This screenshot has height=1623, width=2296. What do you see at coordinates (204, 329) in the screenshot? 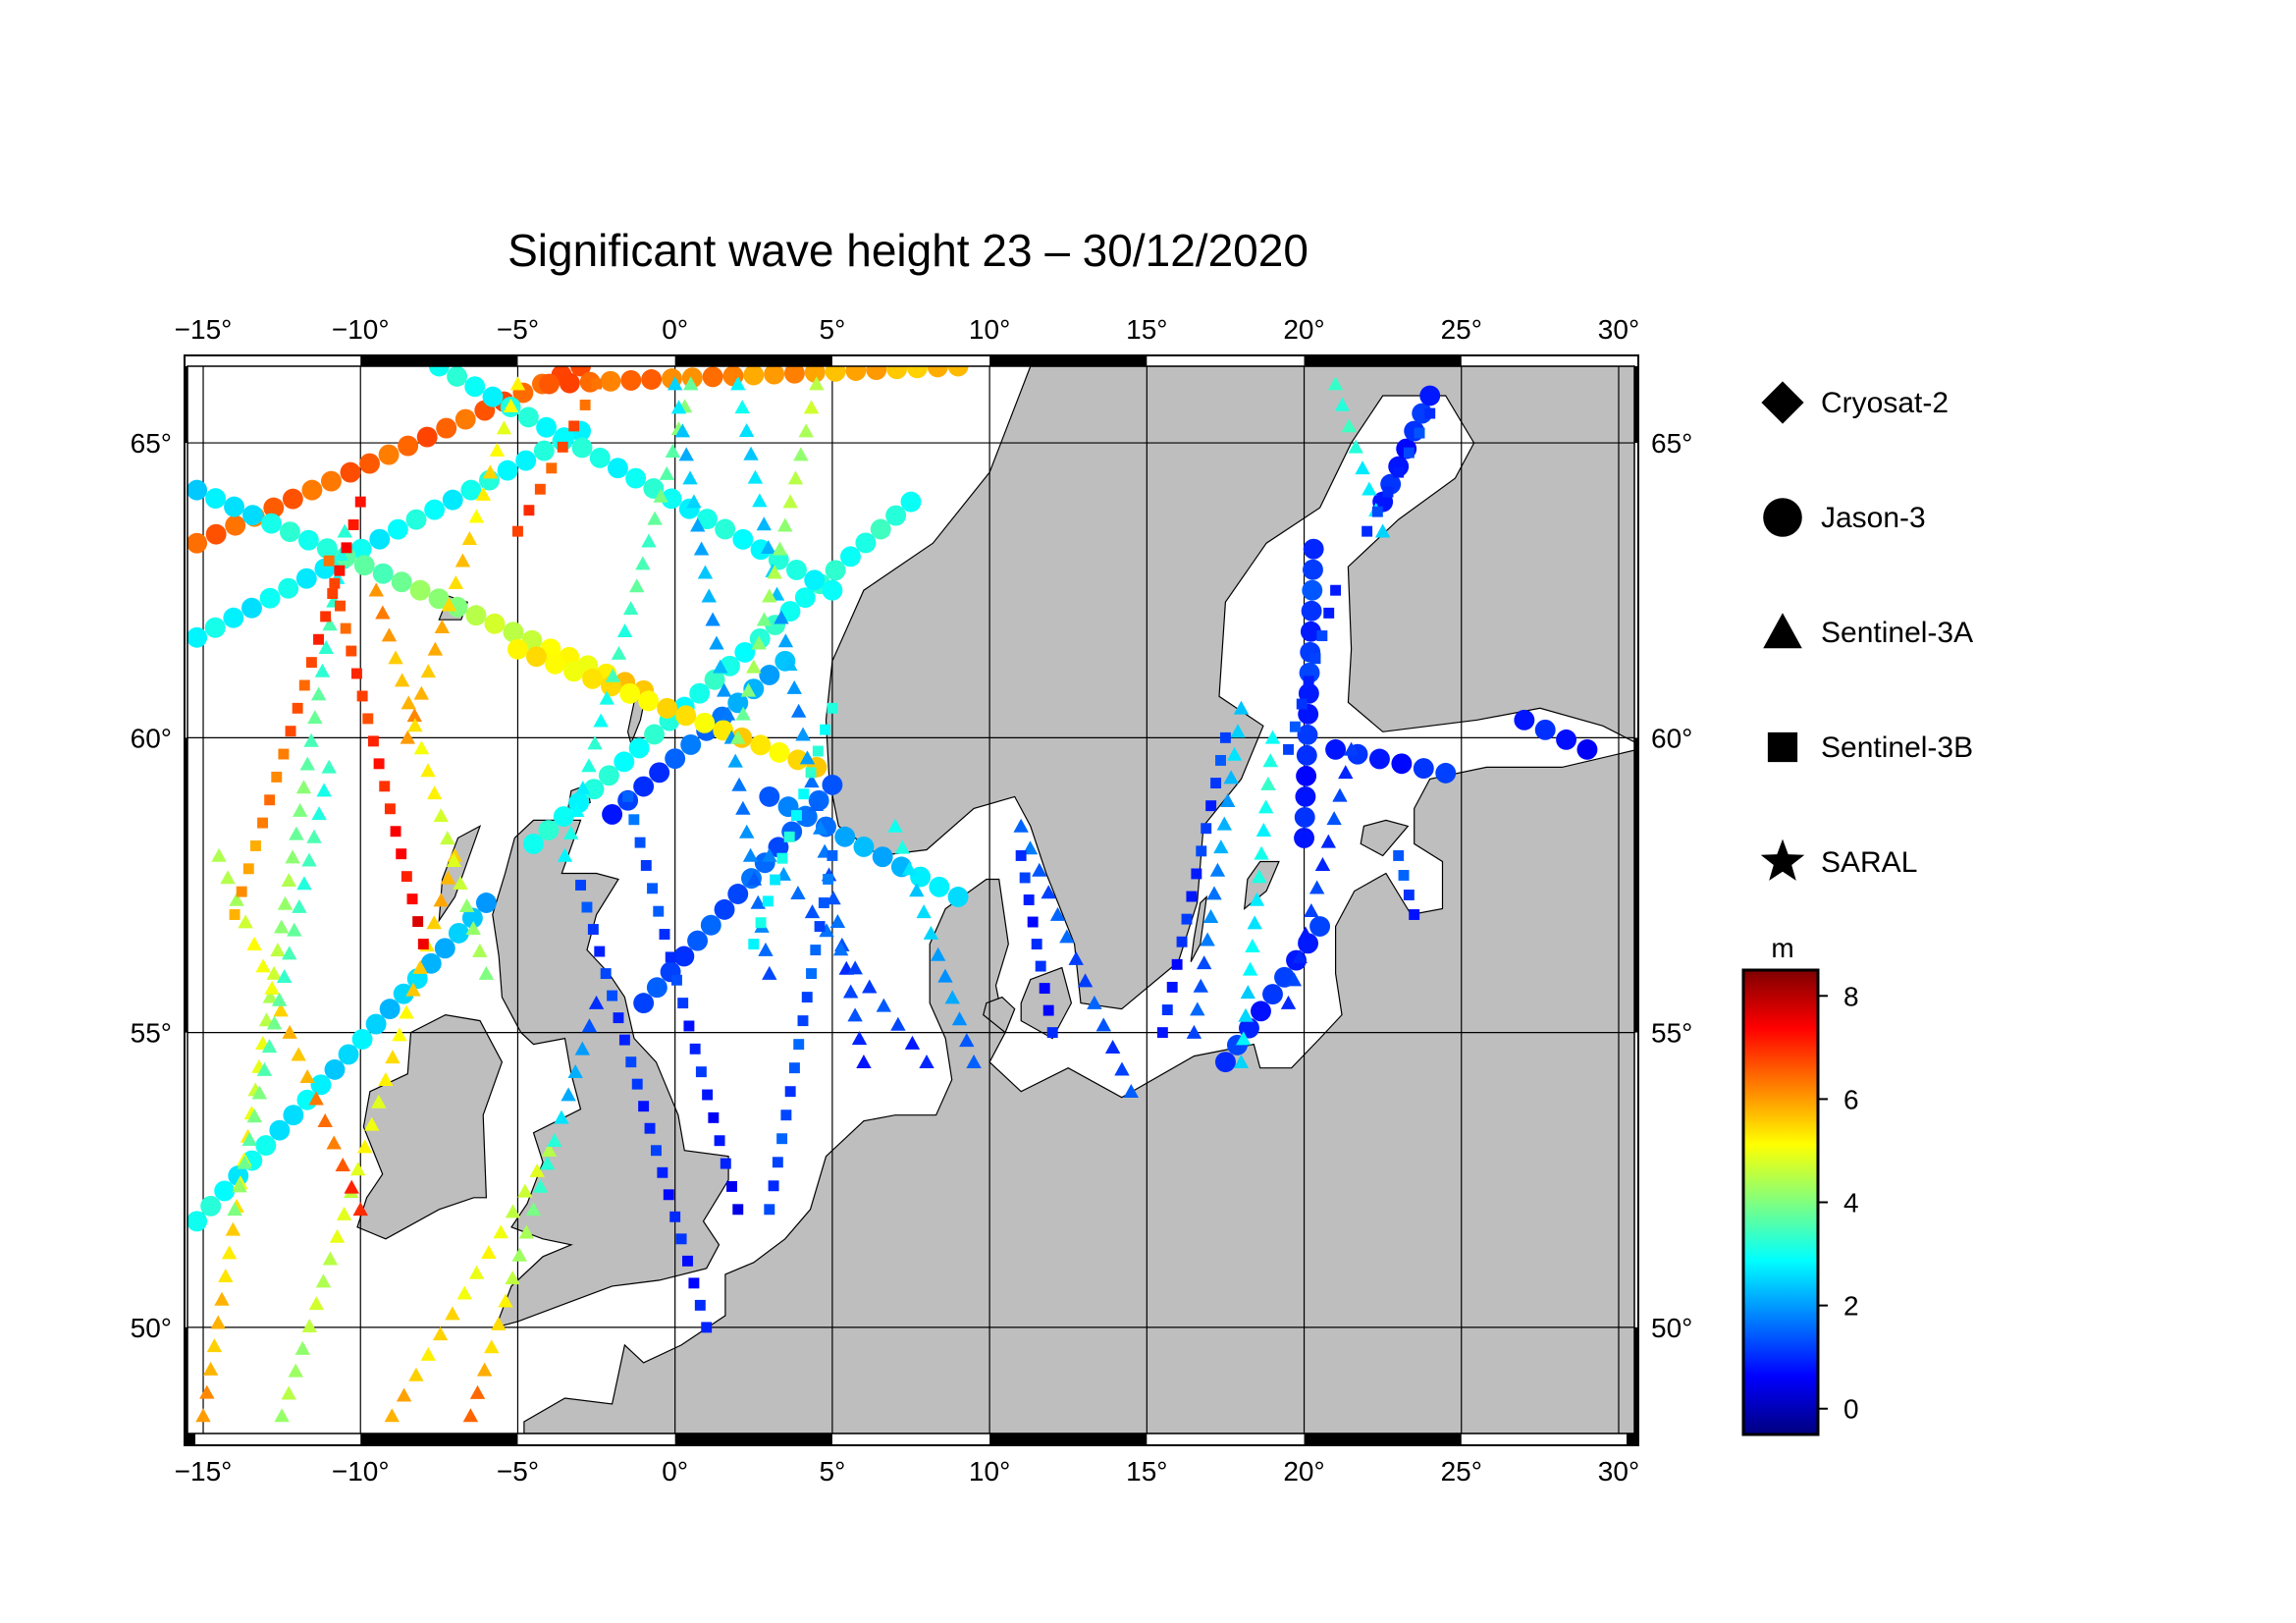
I see `longitude-tick-label: −15°` at bounding box center [204, 329].